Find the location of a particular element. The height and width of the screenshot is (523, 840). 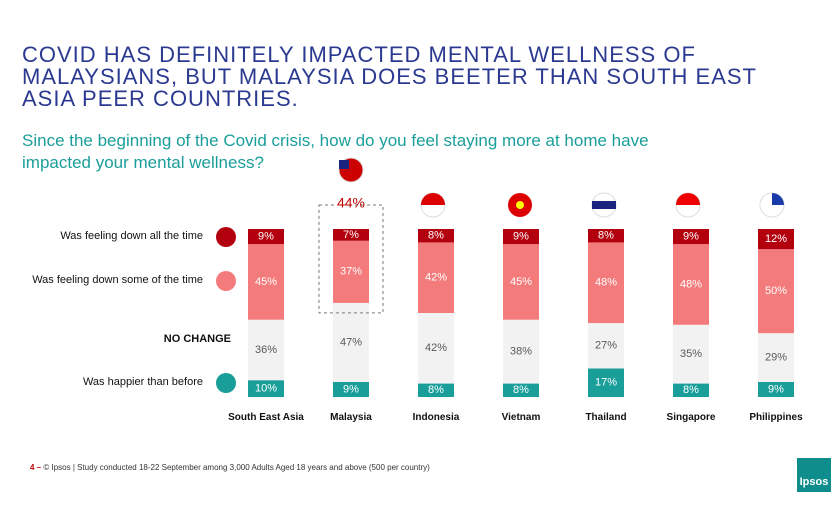

annotation: 44% is located at coordinates (351, 203).